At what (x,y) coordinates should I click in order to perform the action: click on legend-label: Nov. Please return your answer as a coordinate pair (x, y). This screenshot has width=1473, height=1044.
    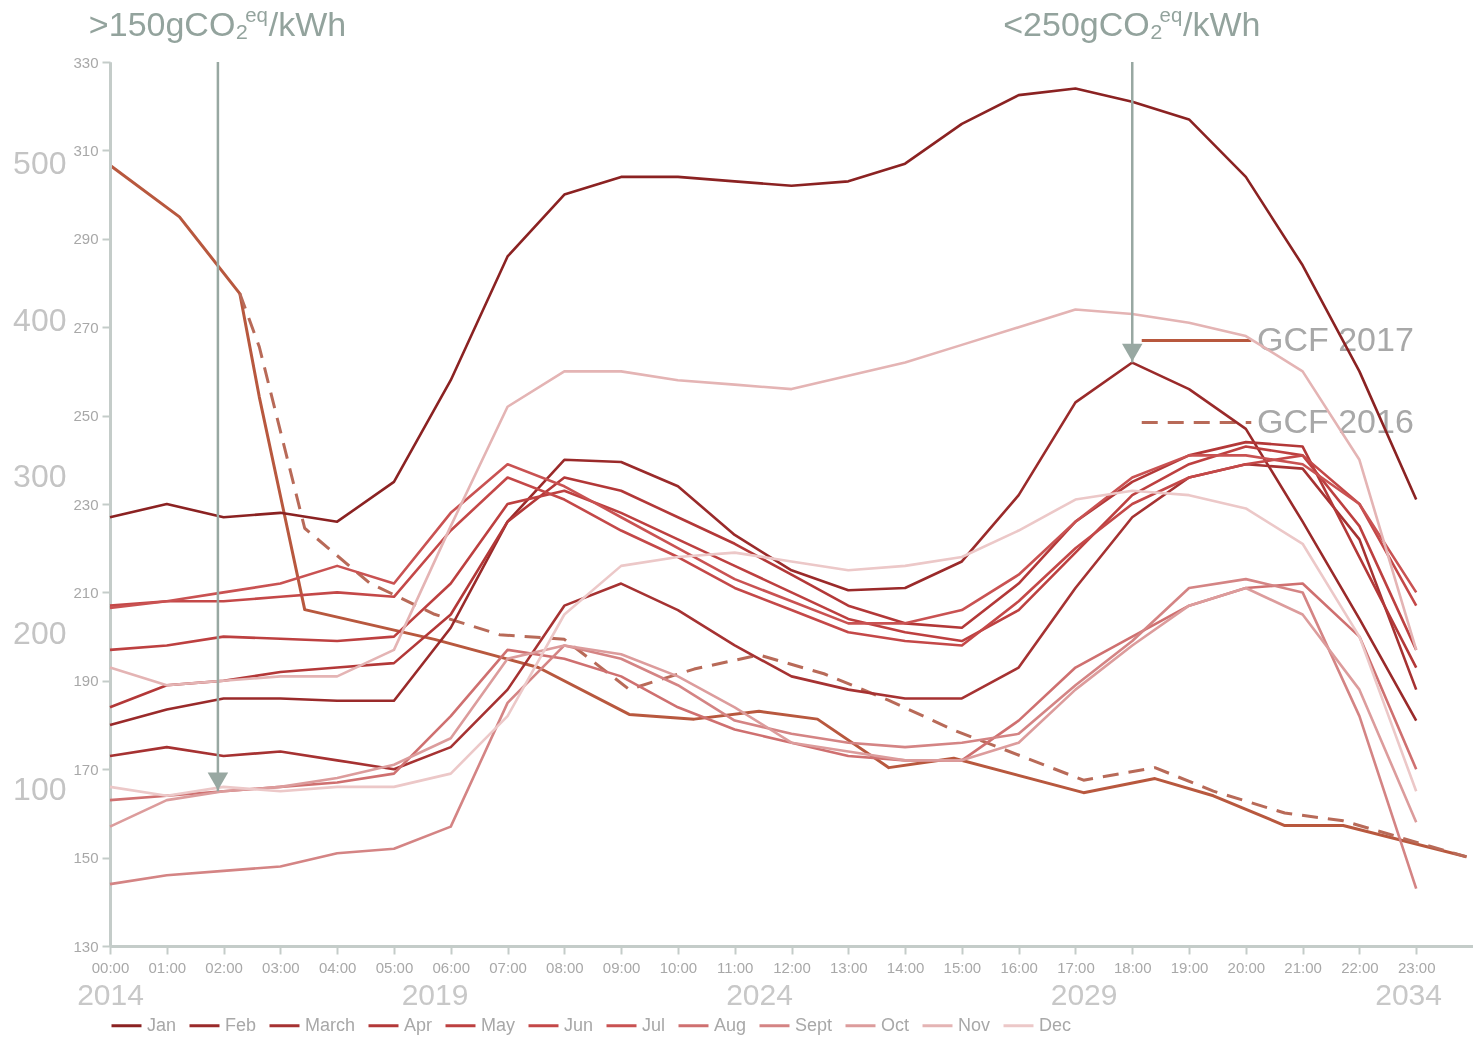
    Looking at the image, I should click on (974, 1024).